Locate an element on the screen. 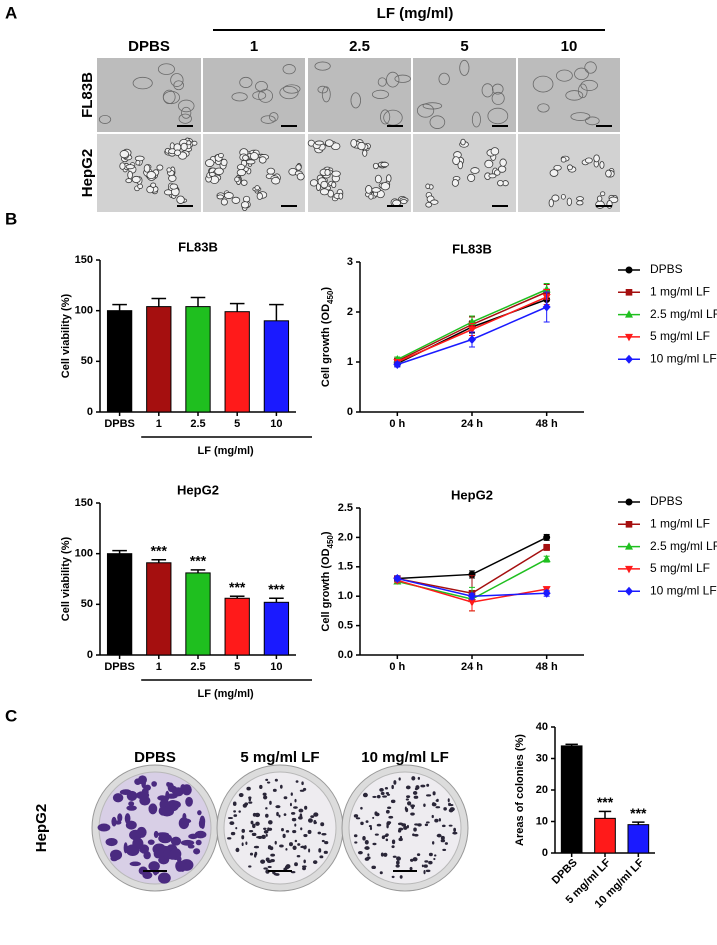 The width and height of the screenshot is (717, 945). y-tick-label: 3 is located at coordinates (350, 262).